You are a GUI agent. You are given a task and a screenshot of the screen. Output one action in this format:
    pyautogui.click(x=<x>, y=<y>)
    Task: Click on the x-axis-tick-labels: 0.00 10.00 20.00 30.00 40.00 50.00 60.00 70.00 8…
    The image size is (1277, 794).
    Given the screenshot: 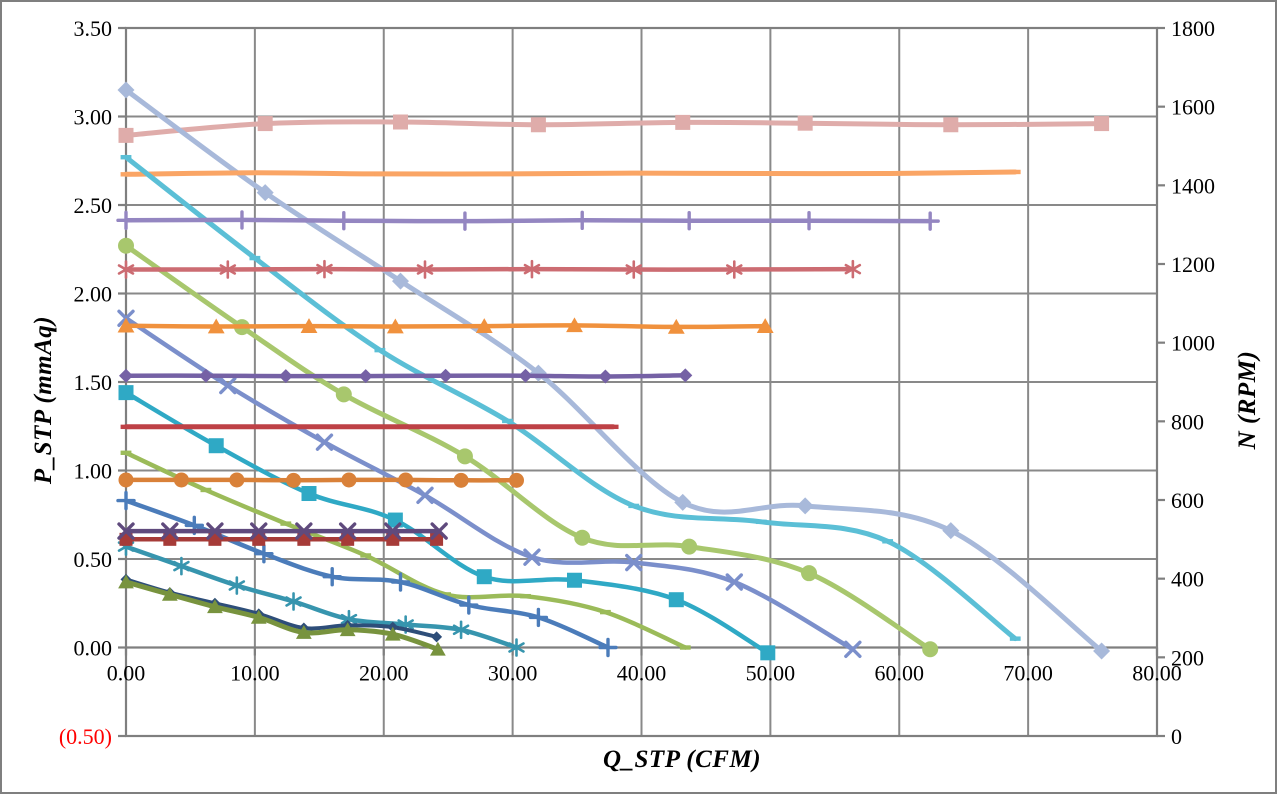 What is the action you would take?
    pyautogui.click(x=644, y=673)
    